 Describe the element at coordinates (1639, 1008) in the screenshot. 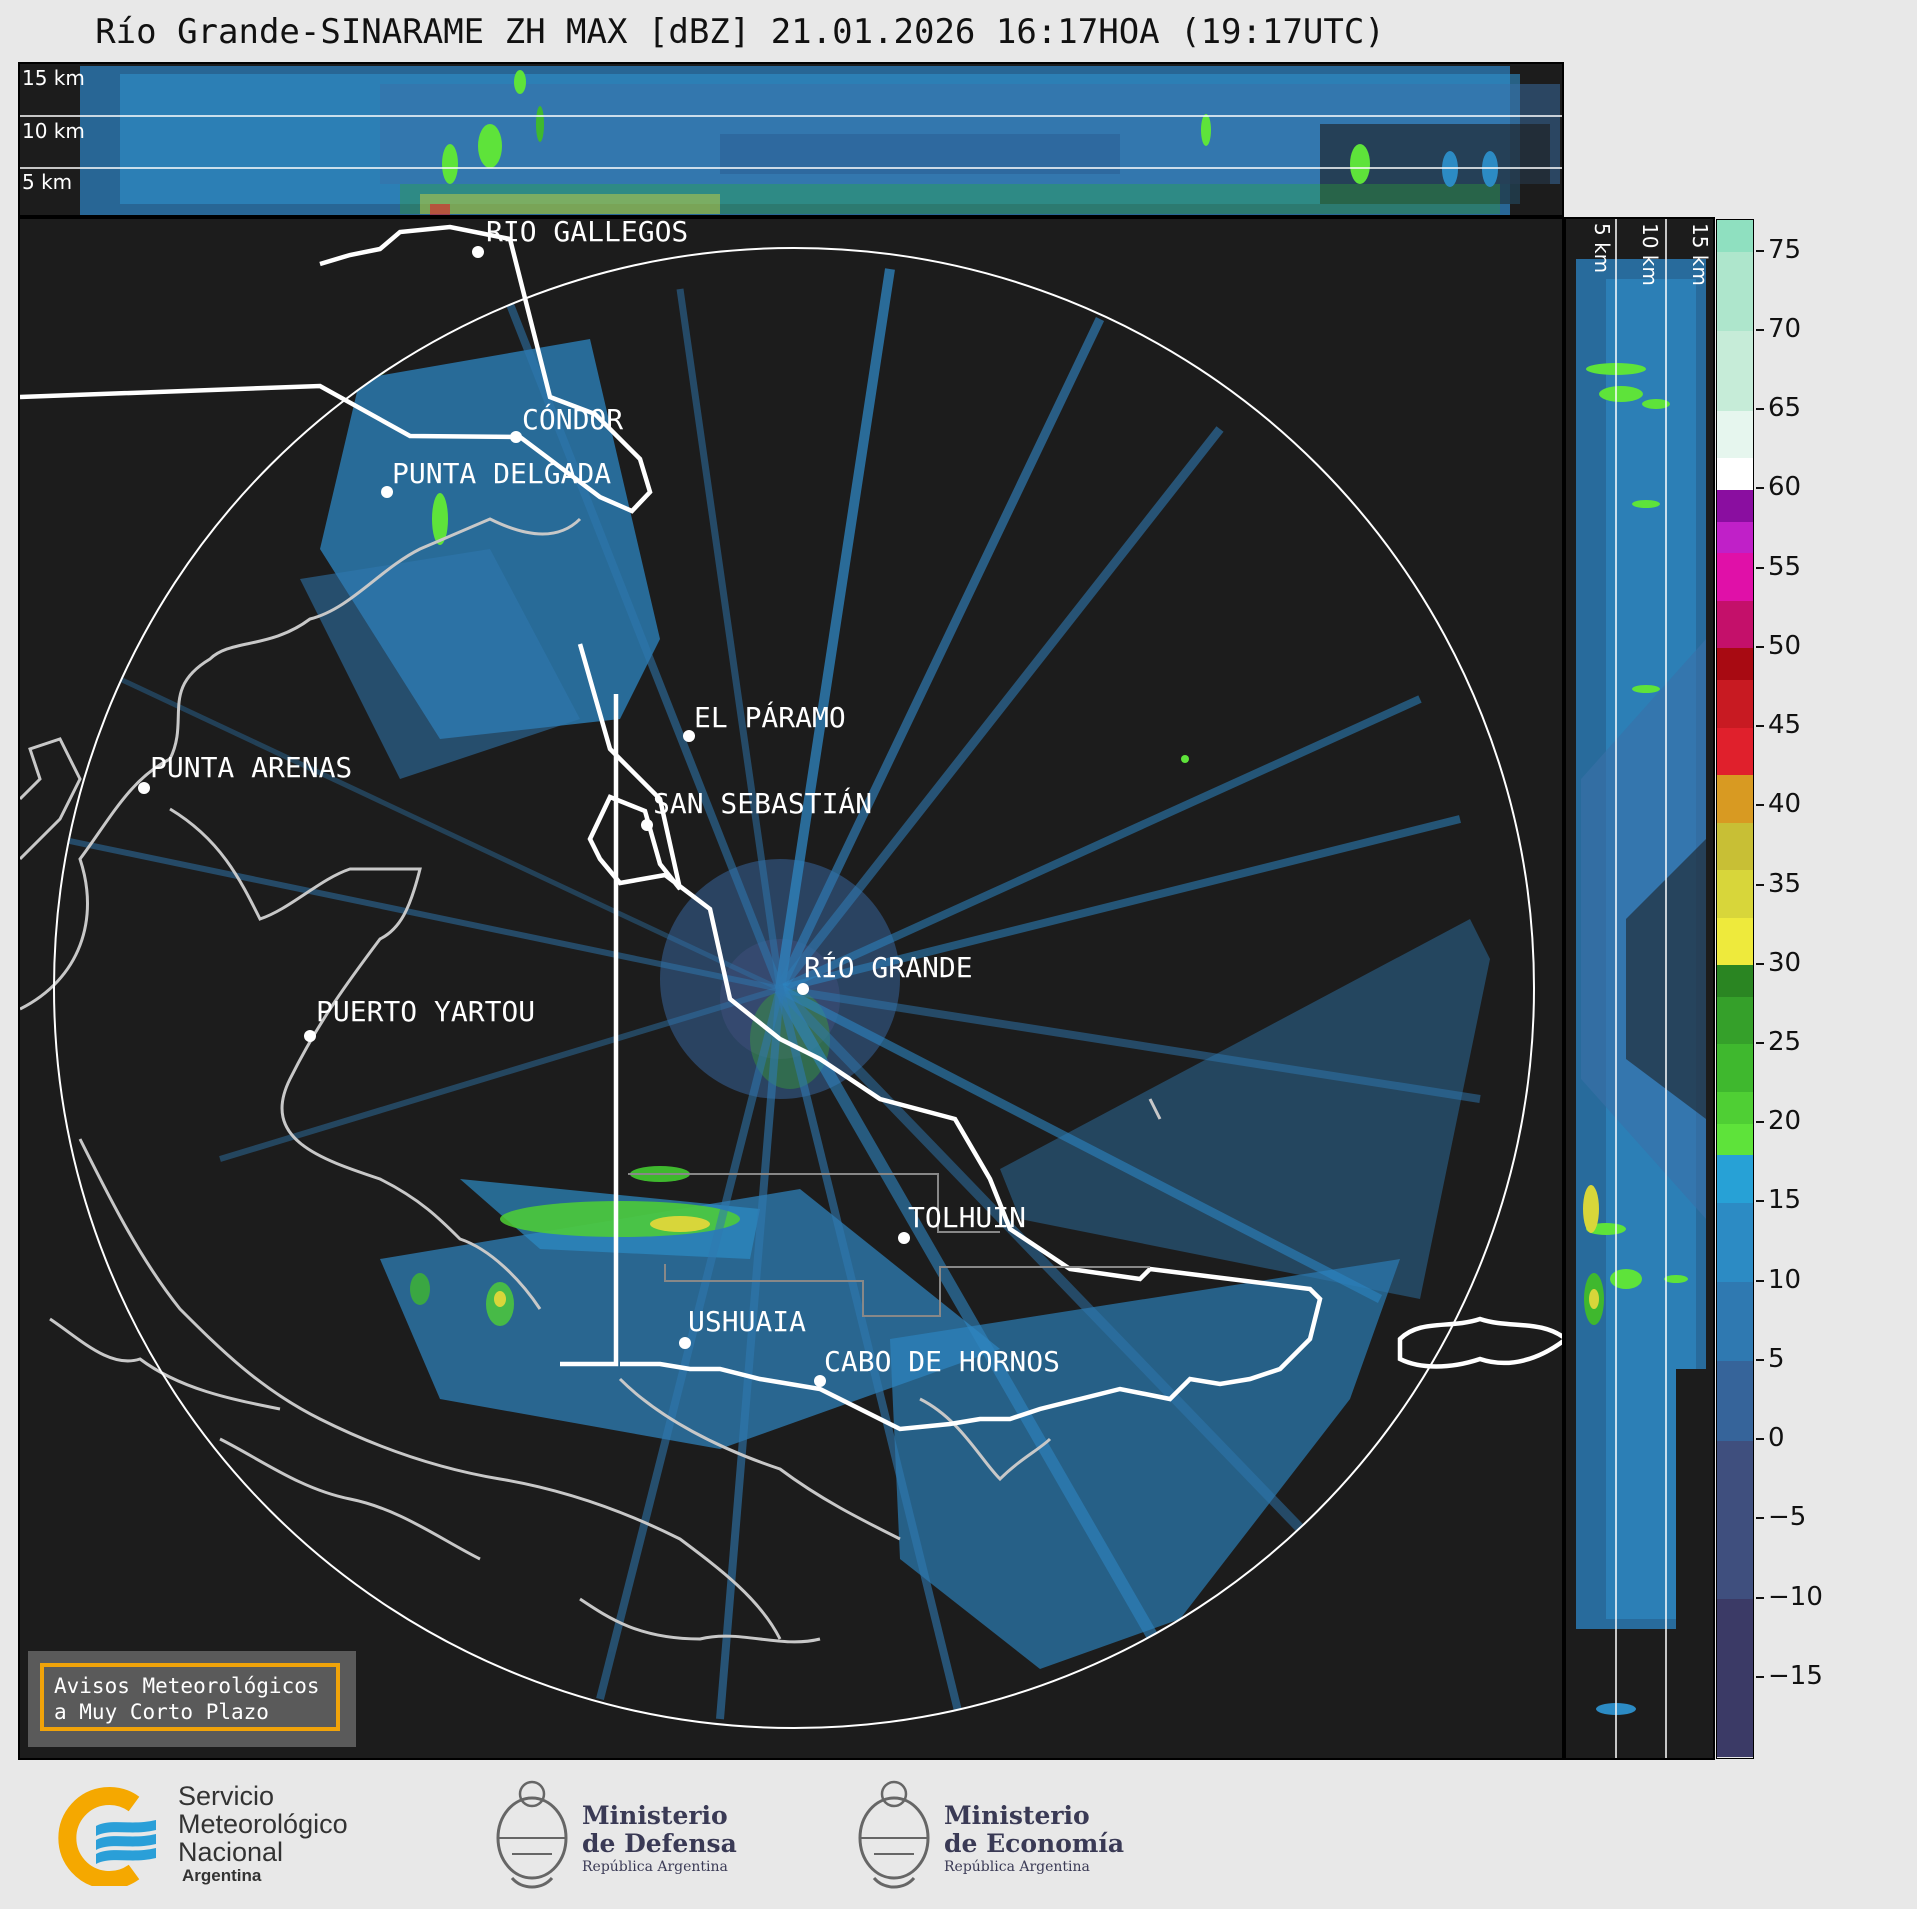

I see `side-cross-section-echoes` at that location.